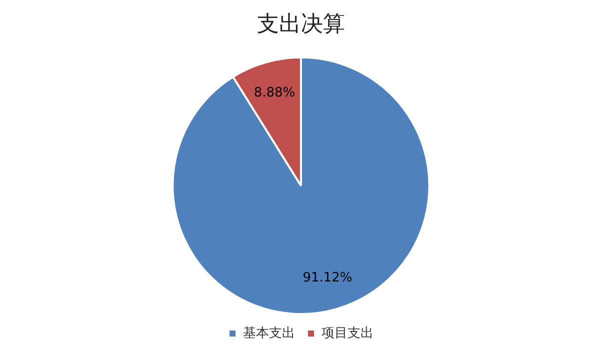  Describe the element at coordinates (327, 278) in the screenshot. I see `data-label: 91.12%` at that location.